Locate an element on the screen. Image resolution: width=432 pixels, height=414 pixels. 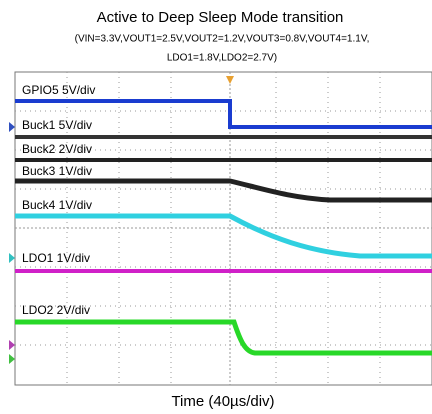
trigger-marker is located at coordinates (230, 80).